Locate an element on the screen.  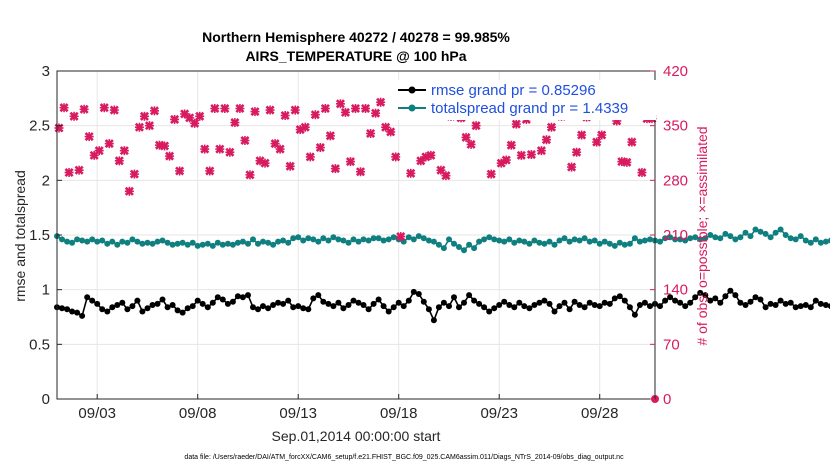
x-tick-label: 09/08 is located at coordinates (198, 413).